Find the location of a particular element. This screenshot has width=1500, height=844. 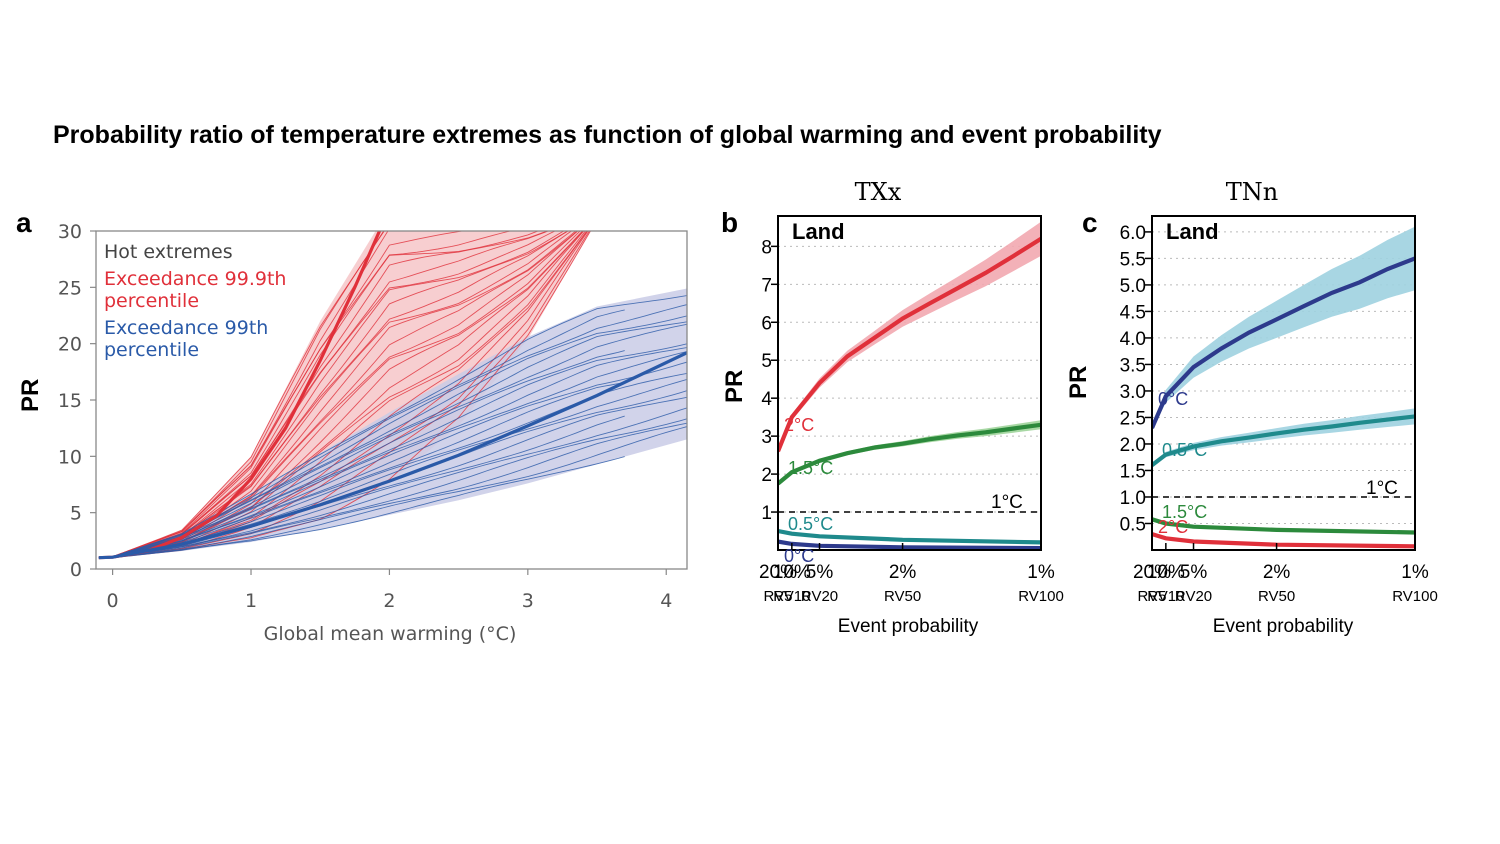

y-tick-label-a: 20 is located at coordinates (70, 345).